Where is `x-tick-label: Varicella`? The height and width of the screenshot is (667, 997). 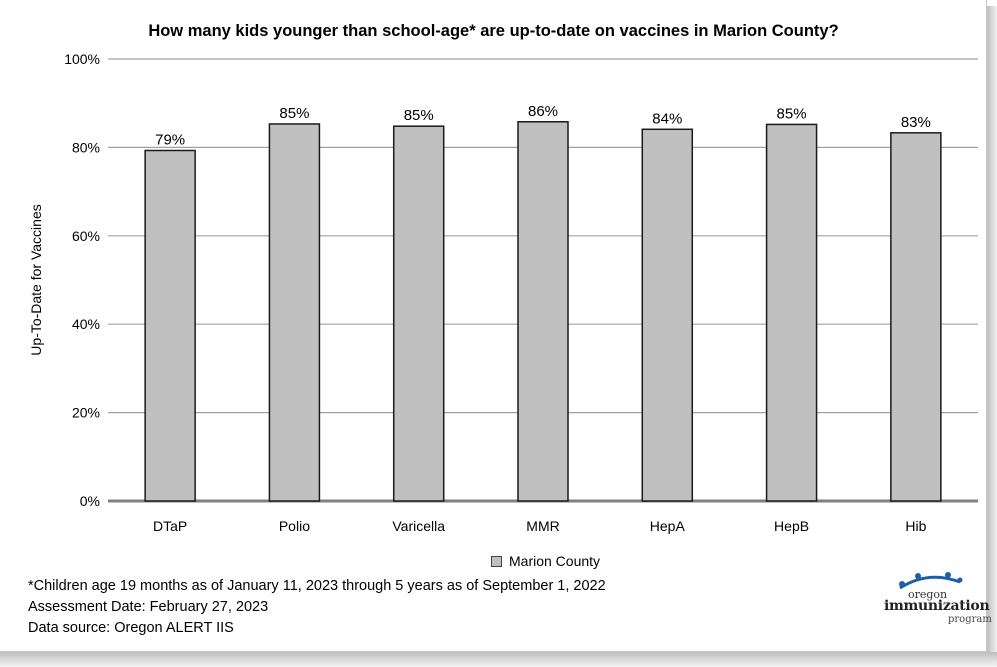 x-tick-label: Varicella is located at coordinates (418, 526).